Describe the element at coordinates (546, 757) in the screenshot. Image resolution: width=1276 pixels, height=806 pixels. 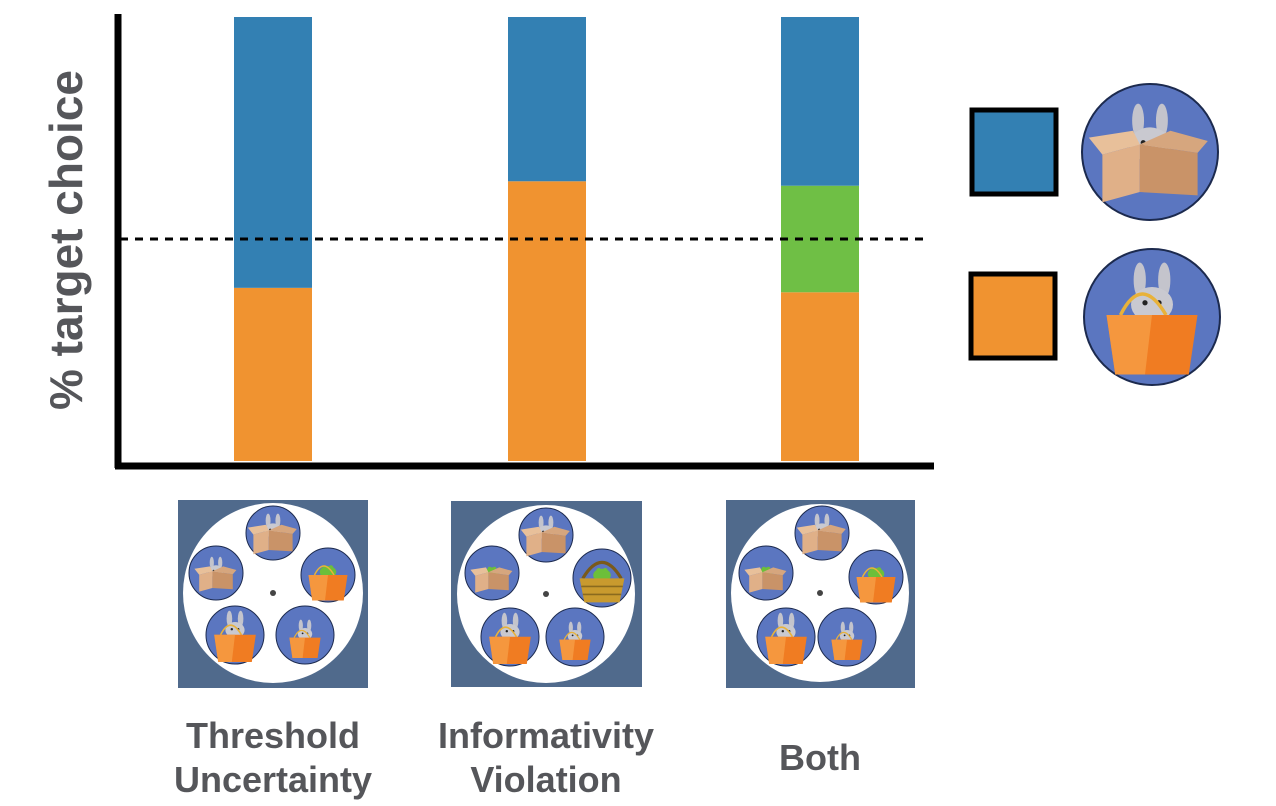
I see `x-tick-label-informativity: Informativity Violation` at that location.